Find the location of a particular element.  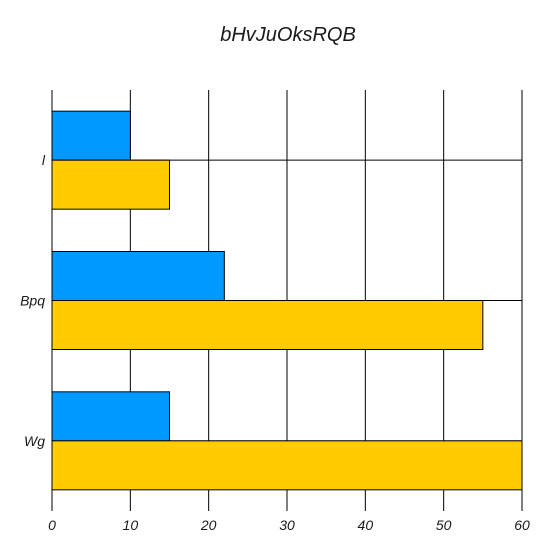

x-tick-label: 50 is located at coordinates (444, 525).